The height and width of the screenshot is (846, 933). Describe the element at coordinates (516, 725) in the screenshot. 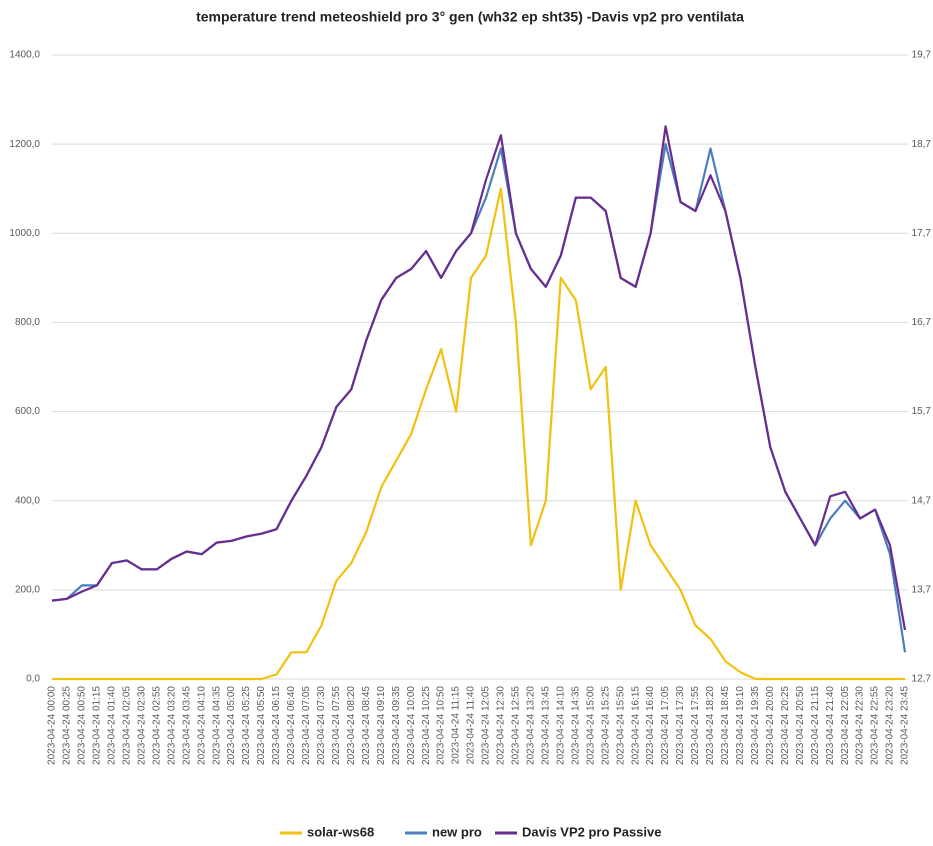

I see `x-tick-label: 2023-04-24 12:55` at that location.